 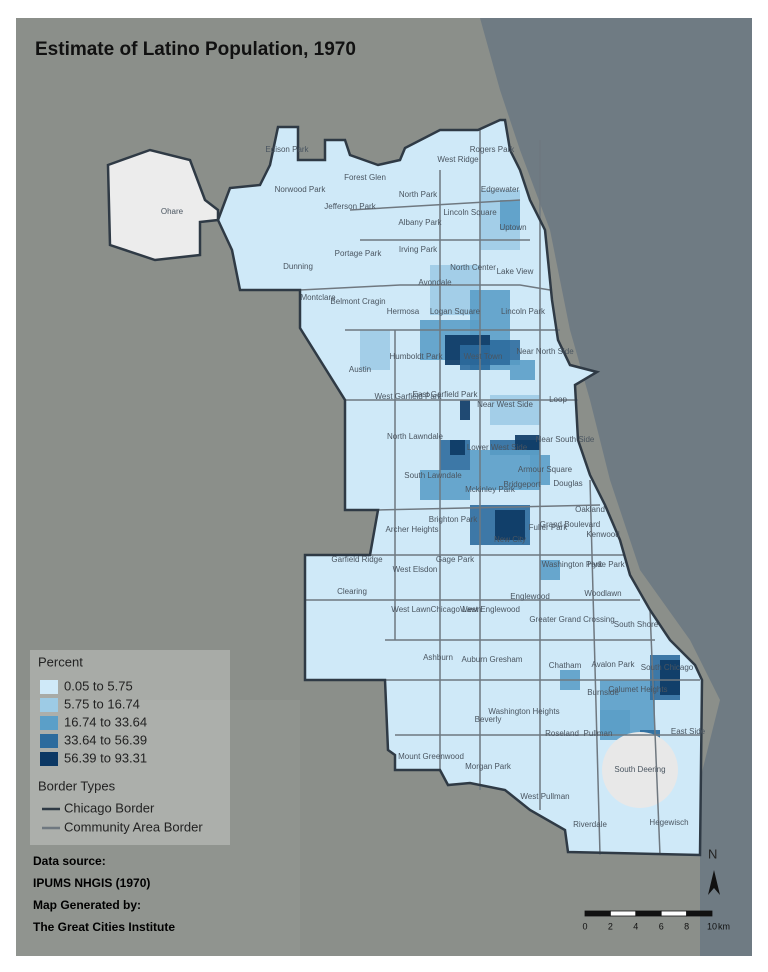 What do you see at coordinates (105, 721) in the screenshot?
I see `legend-label: 16.74 to 33.64` at bounding box center [105, 721].